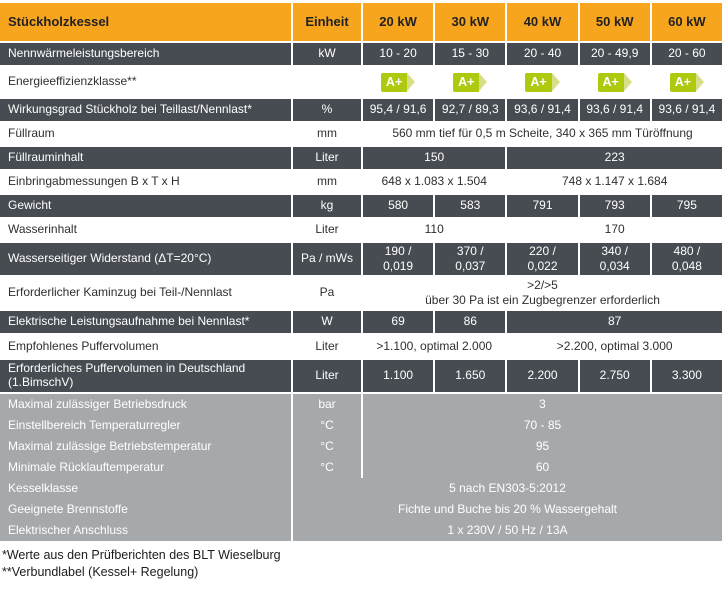 The width and height of the screenshot is (722, 589). Describe the element at coordinates (100, 572) in the screenshot. I see `footnote-verbundlabel: **Verbundlabel (Kessel+ Regelung)` at that location.